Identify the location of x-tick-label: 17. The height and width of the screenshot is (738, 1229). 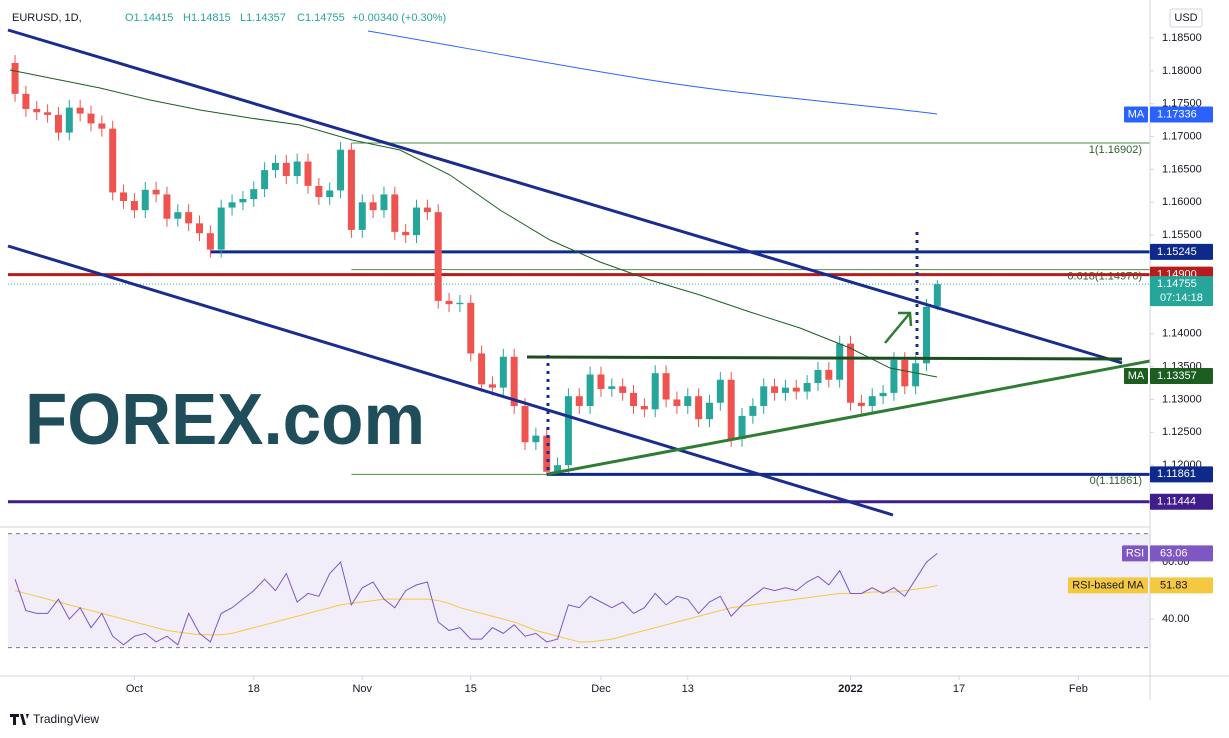
(959, 689).